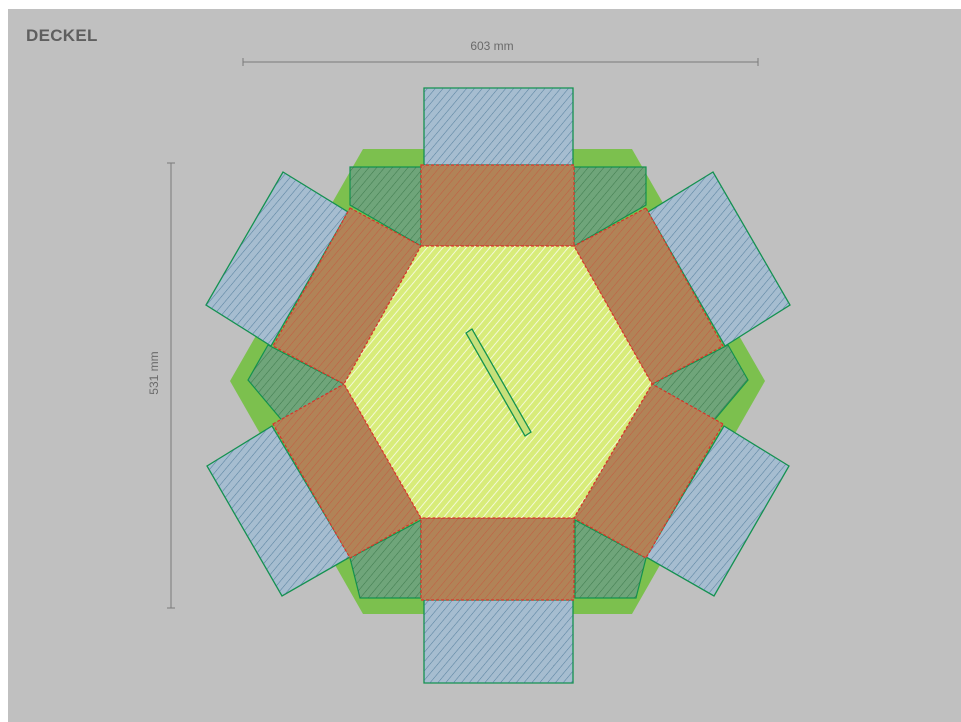  Describe the element at coordinates (62, 35) in the screenshot. I see `diagram-title: DECKEL` at that location.